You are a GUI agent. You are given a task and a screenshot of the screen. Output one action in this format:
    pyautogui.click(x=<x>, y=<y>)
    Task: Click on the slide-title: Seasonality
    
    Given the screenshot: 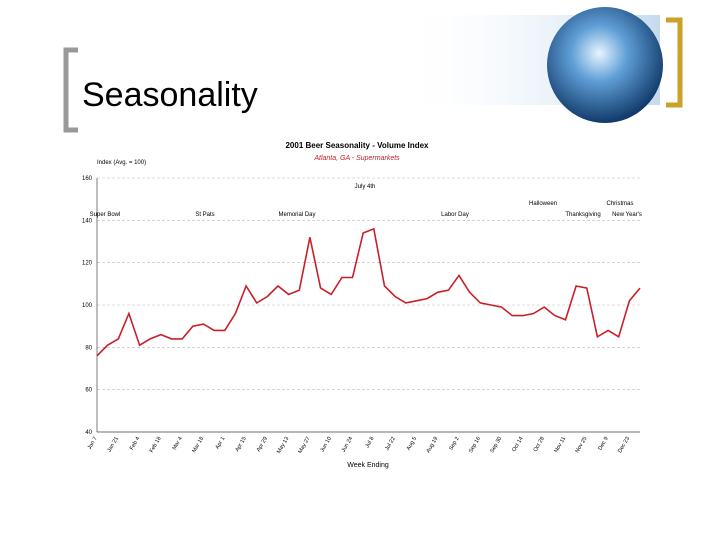 What is the action you would take?
    pyautogui.click(x=170, y=95)
    